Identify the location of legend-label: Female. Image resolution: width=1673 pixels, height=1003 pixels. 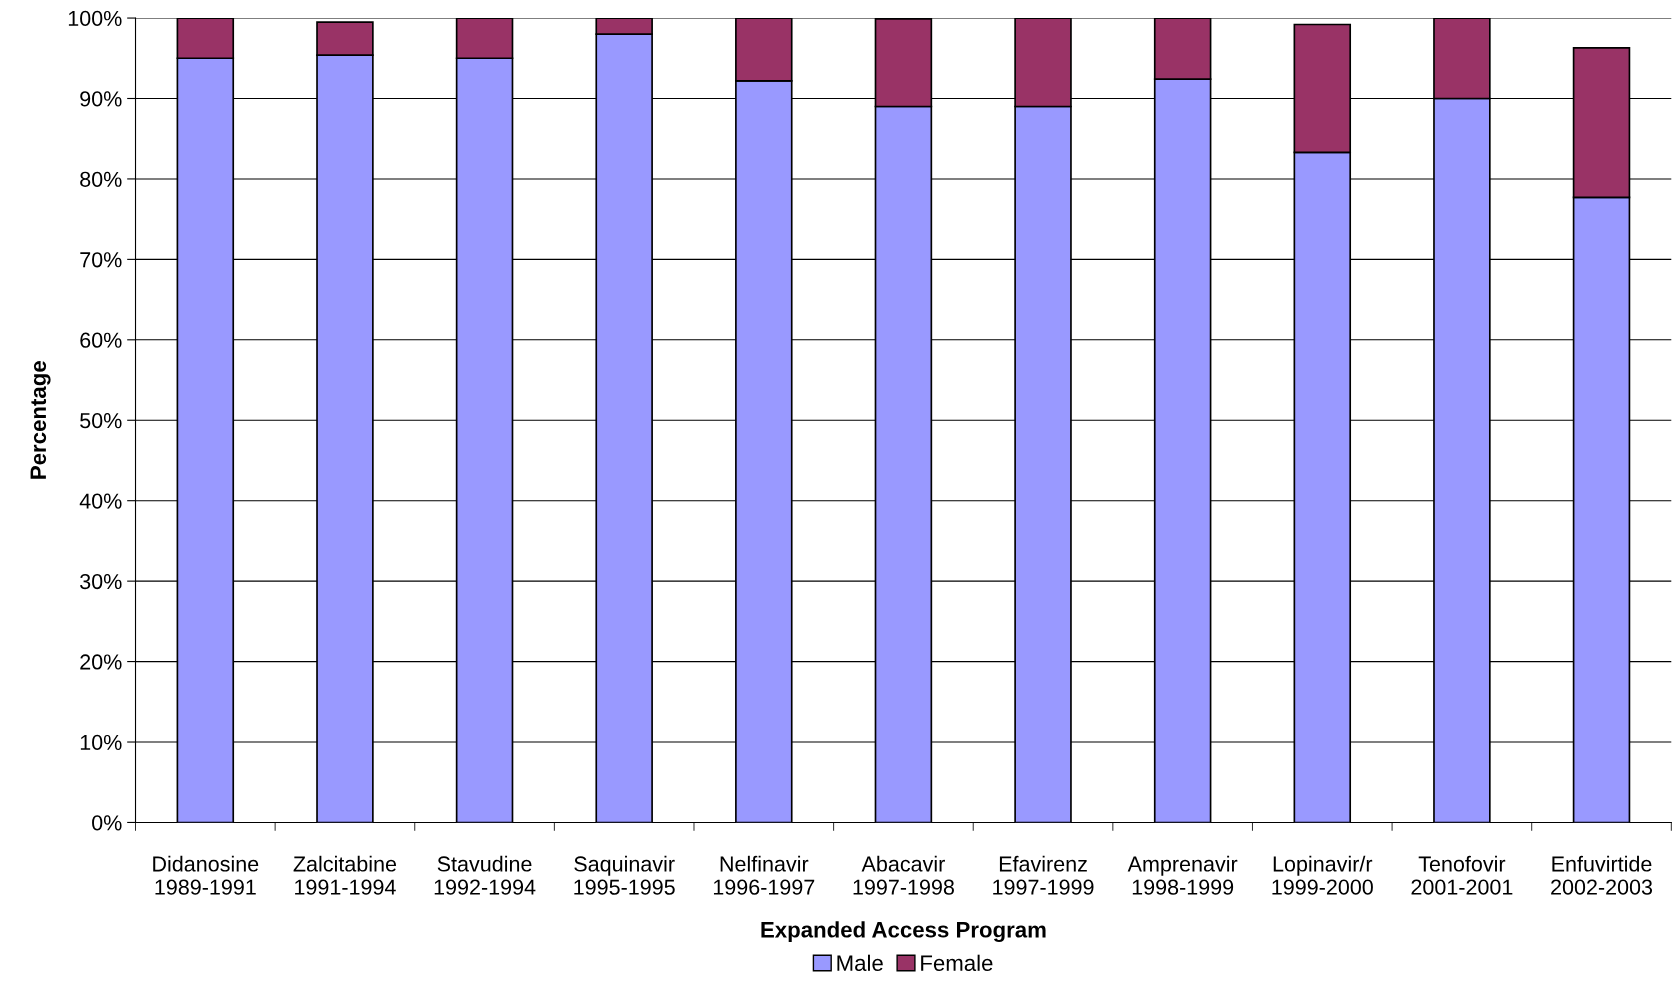
(957, 963).